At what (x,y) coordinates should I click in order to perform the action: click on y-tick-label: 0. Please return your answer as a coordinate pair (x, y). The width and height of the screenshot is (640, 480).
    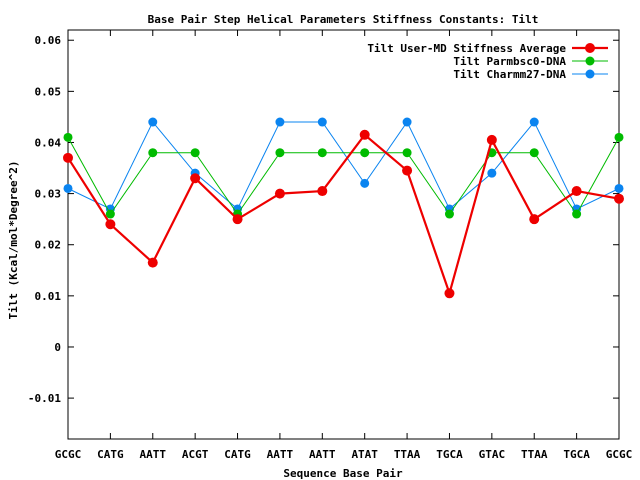
    Looking at the image, I should click on (57, 347).